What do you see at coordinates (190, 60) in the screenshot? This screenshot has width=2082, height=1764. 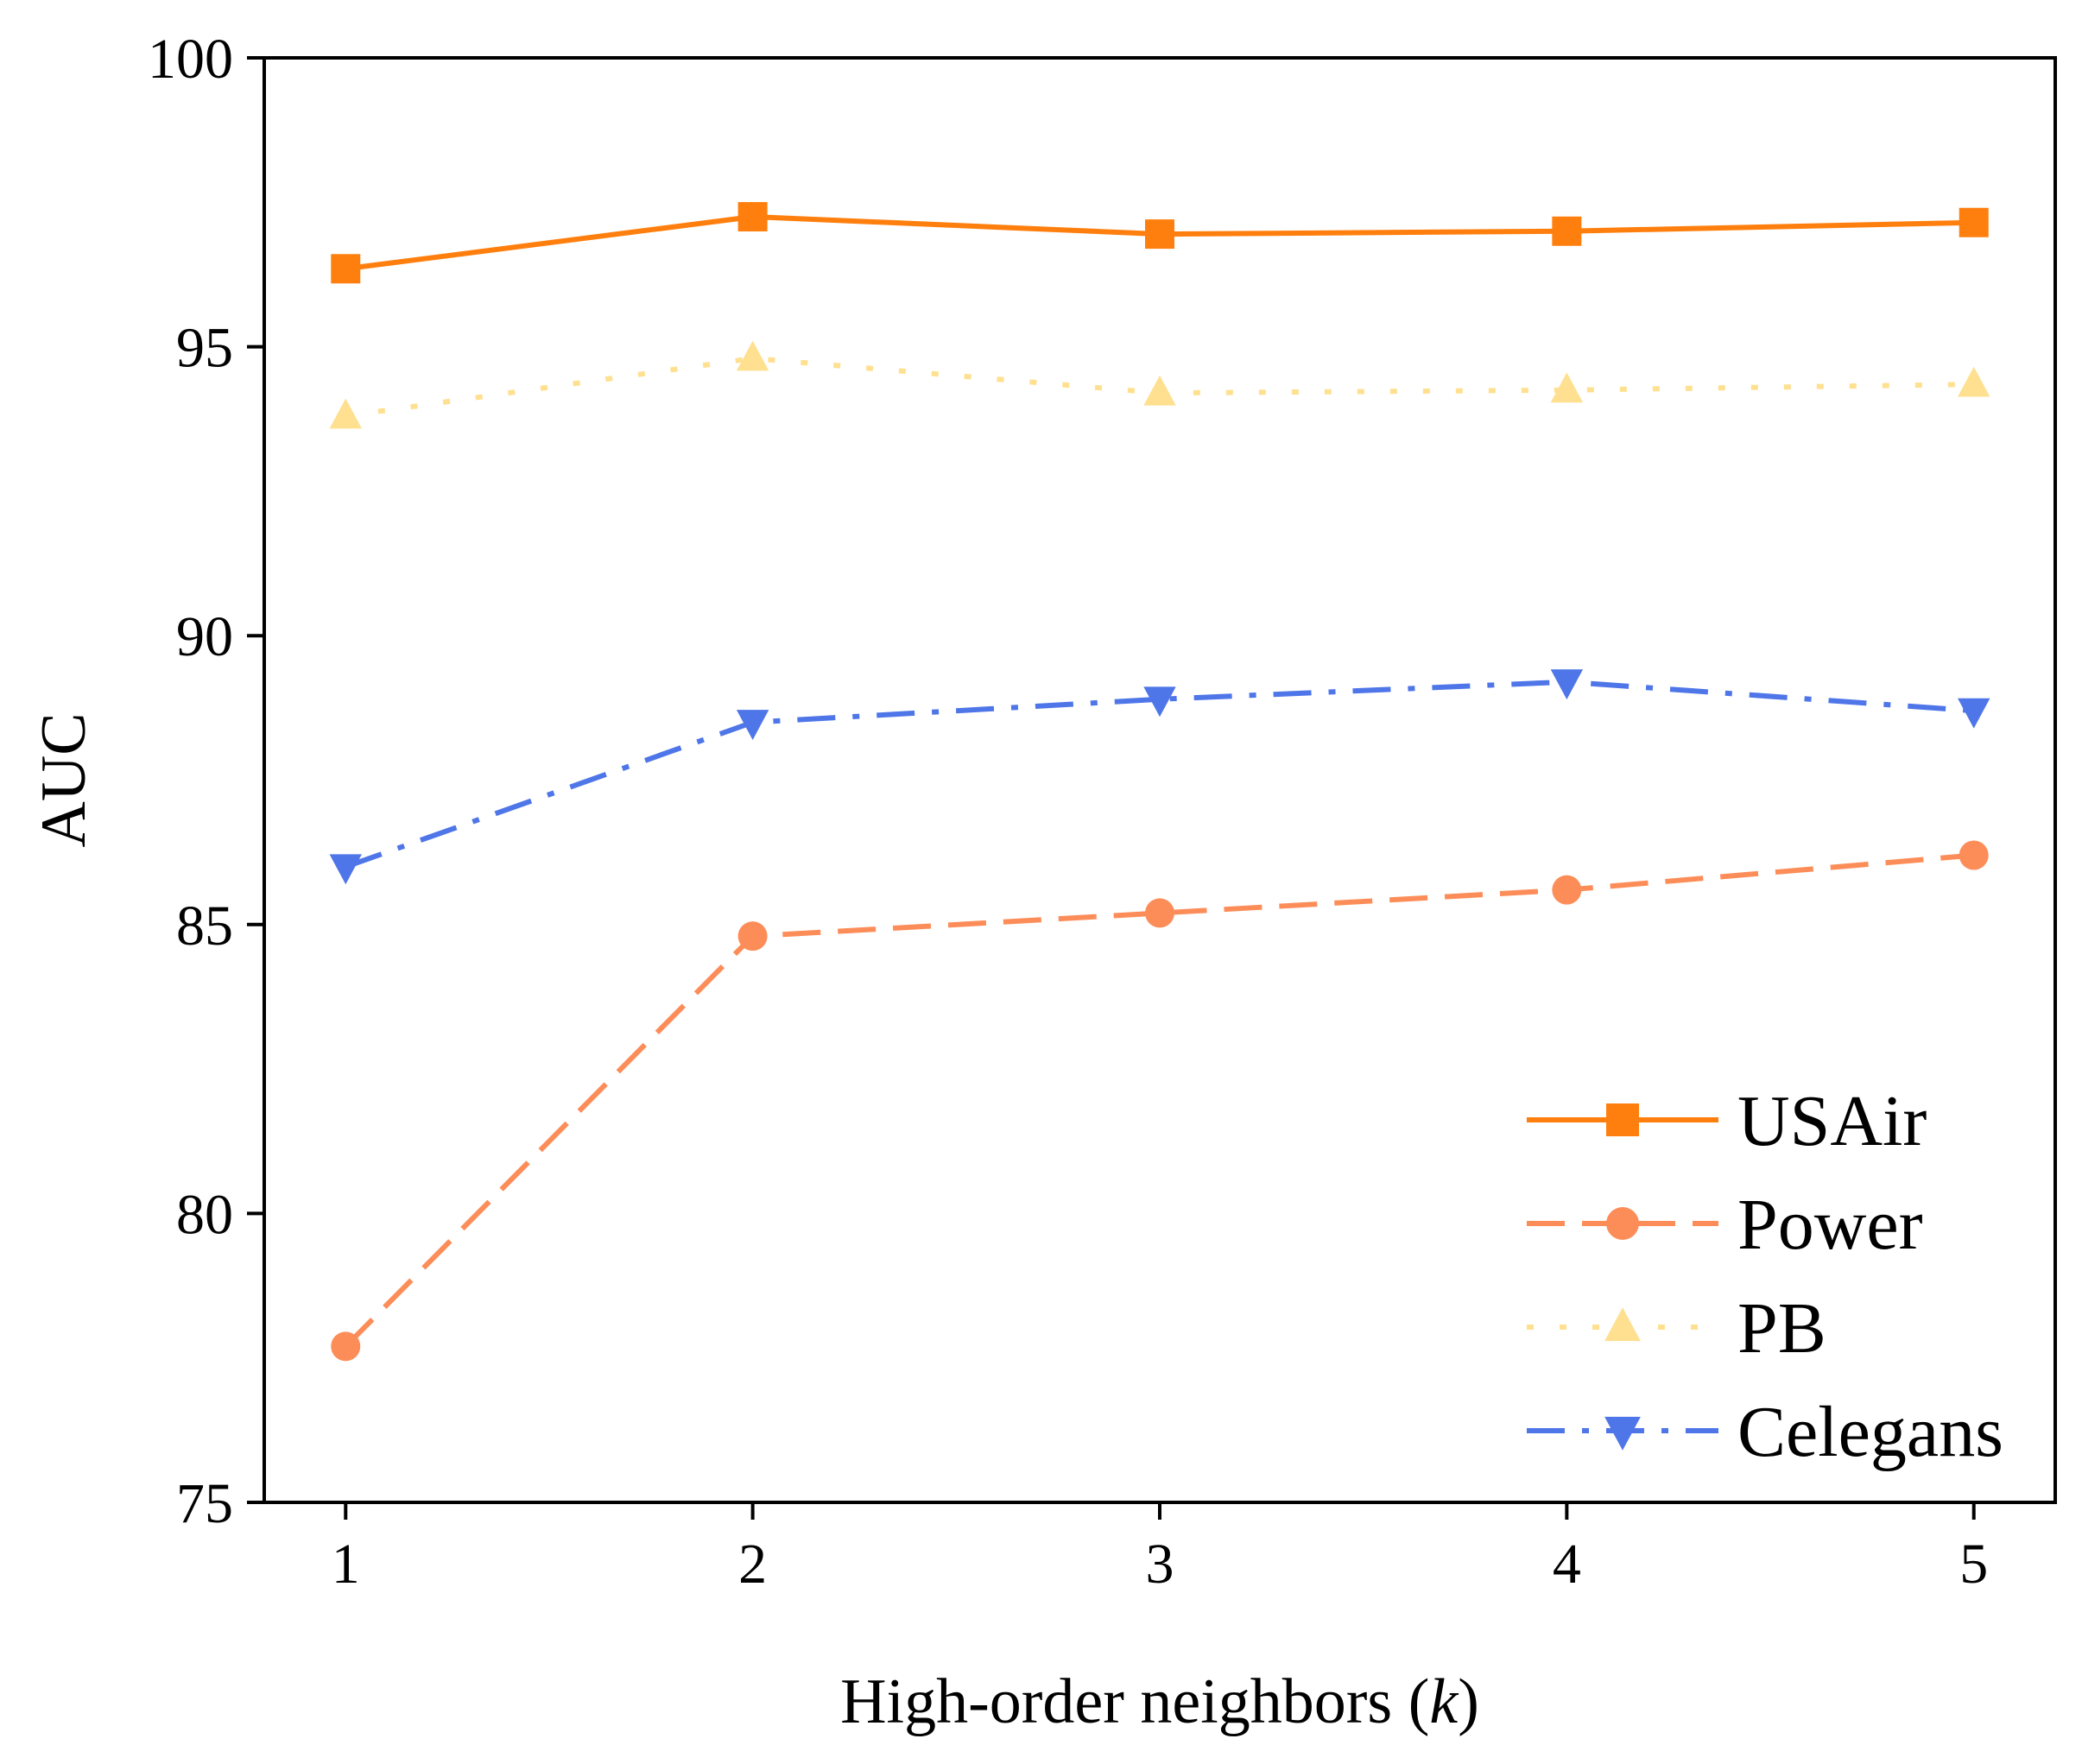 I see `y-tick-label: 100` at bounding box center [190, 60].